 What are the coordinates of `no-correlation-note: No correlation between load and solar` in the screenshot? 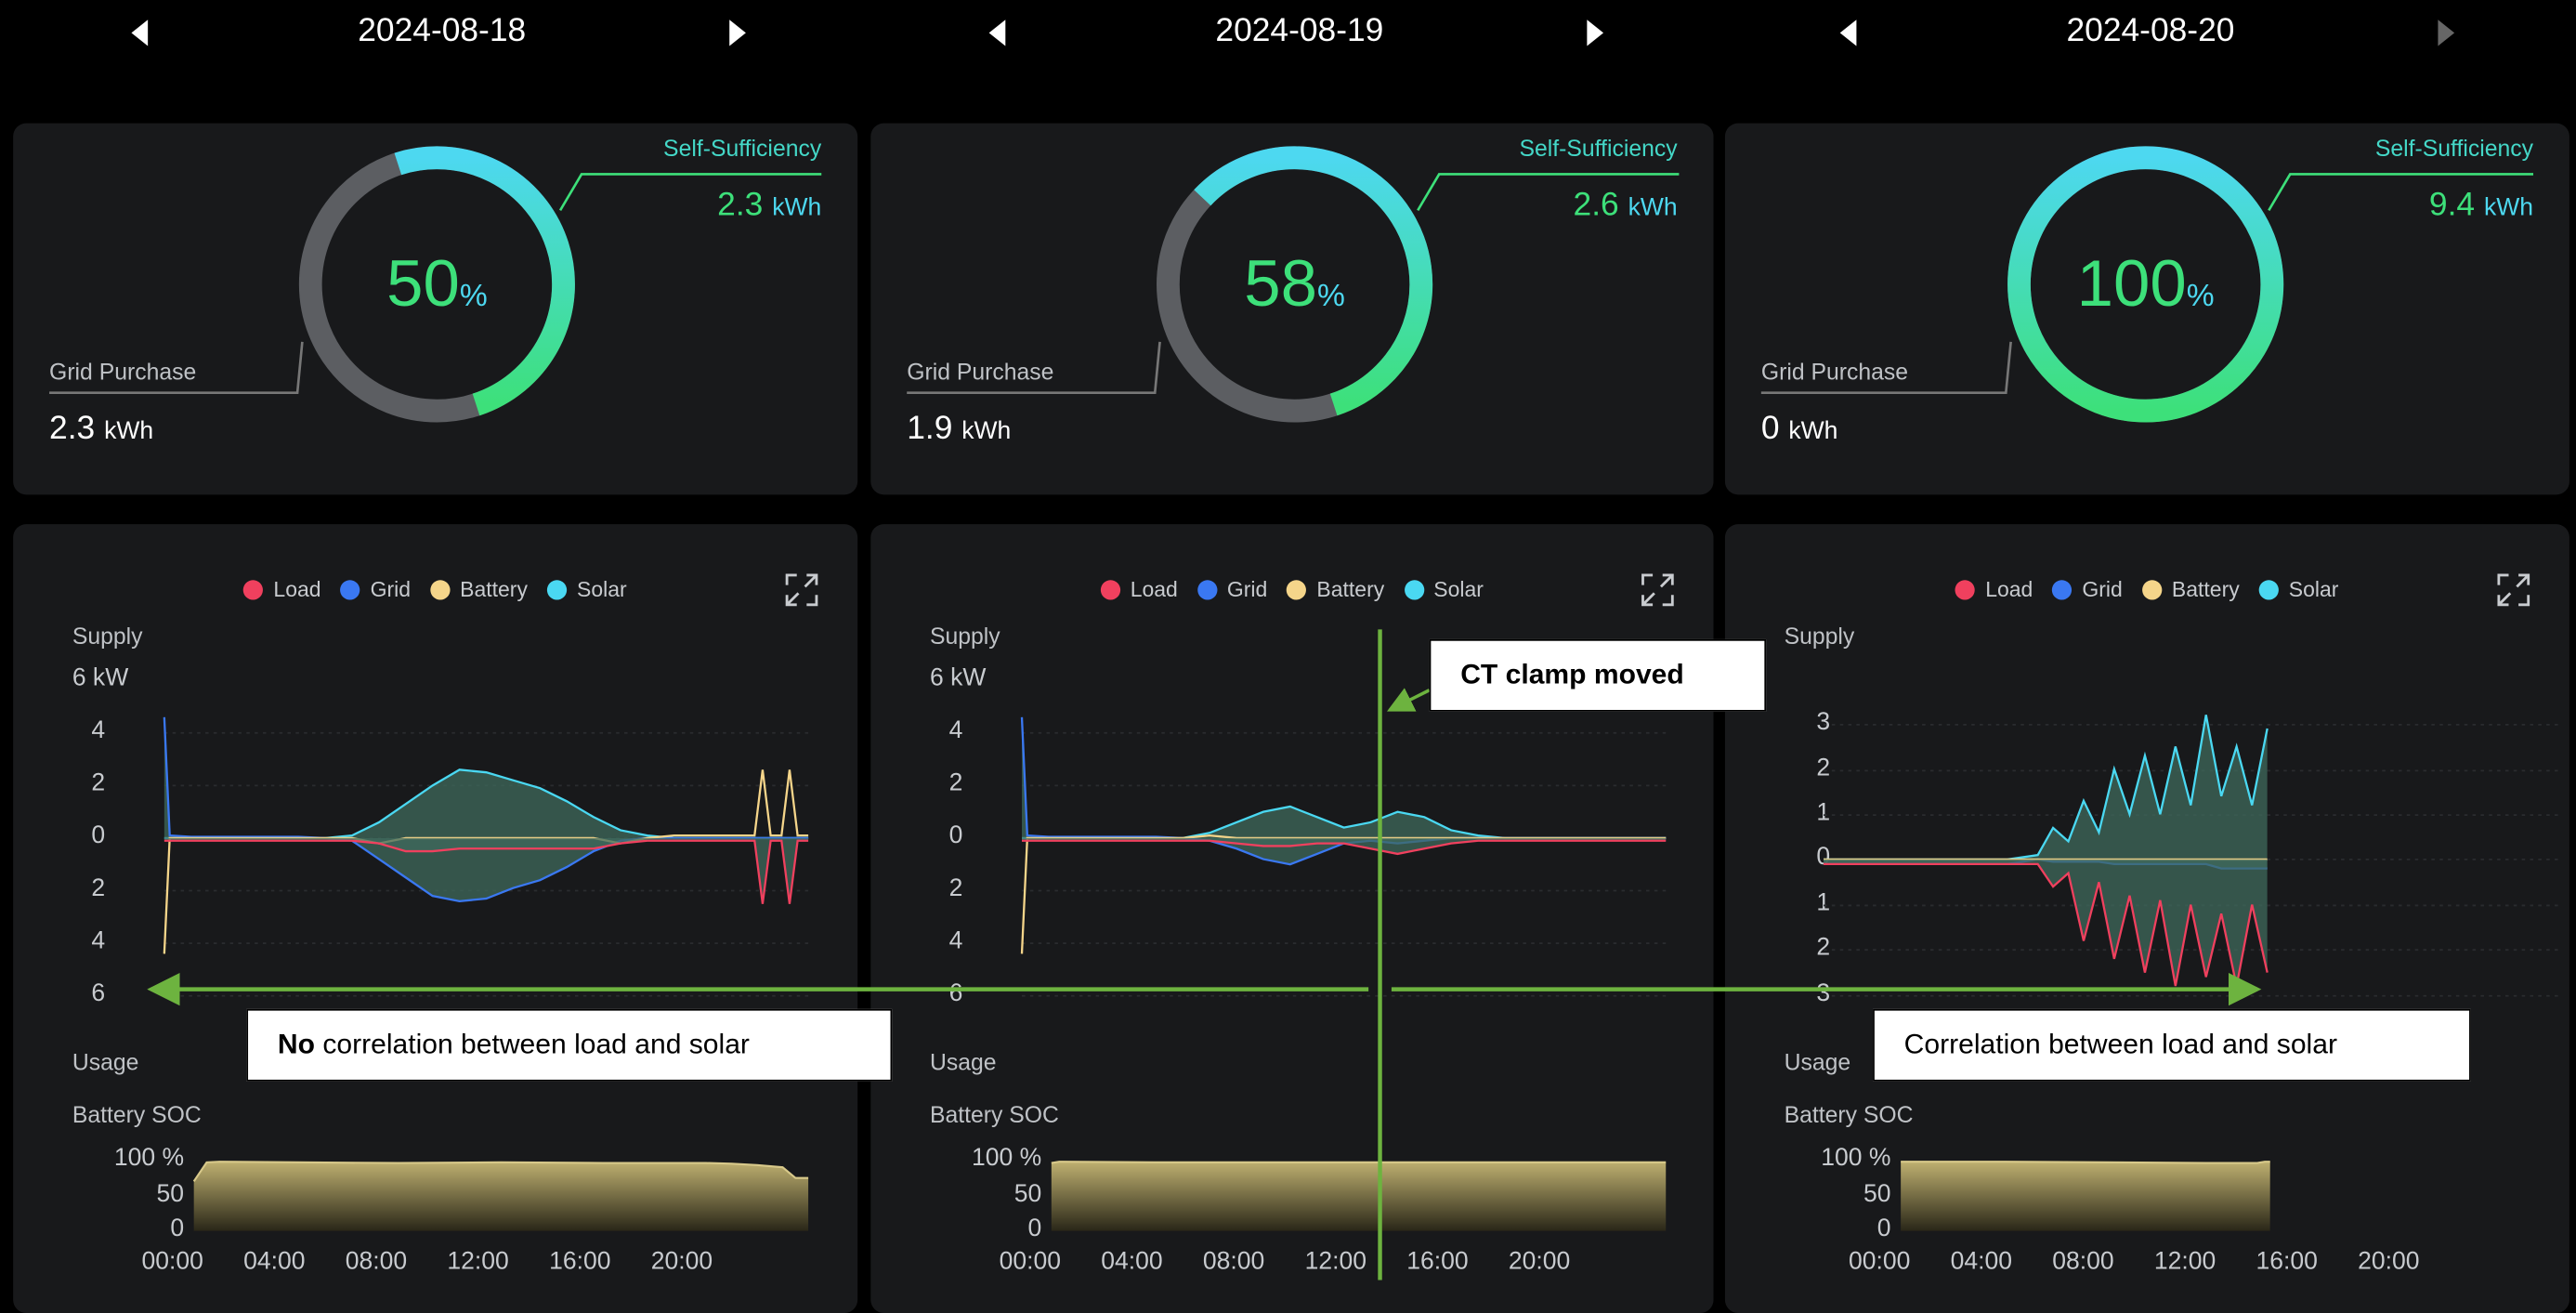 It's located at (569, 1045).